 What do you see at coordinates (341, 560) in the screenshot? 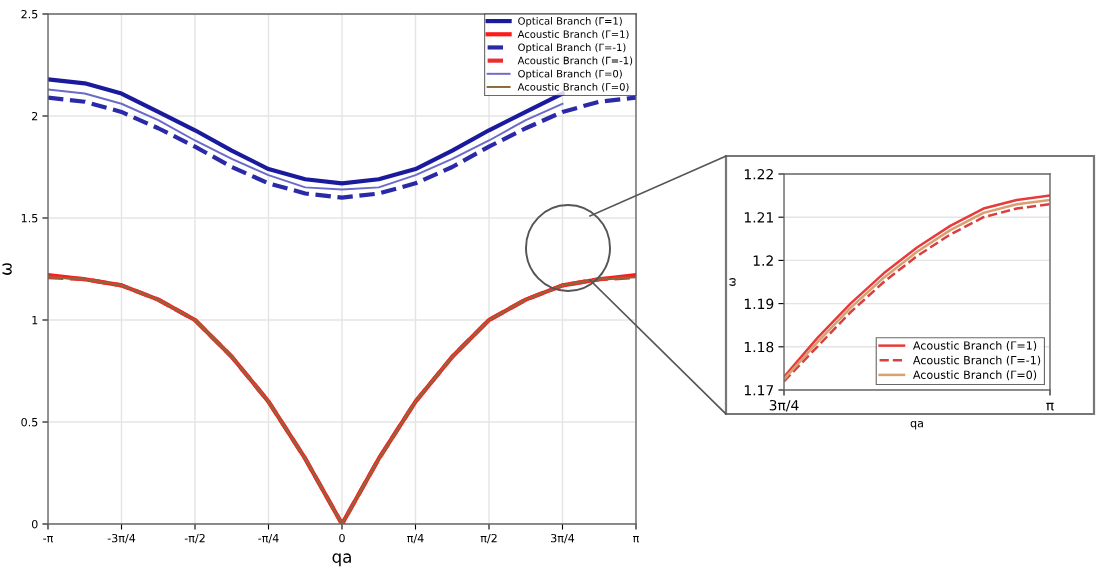
I see `x-axis-title: qa` at bounding box center [341, 560].